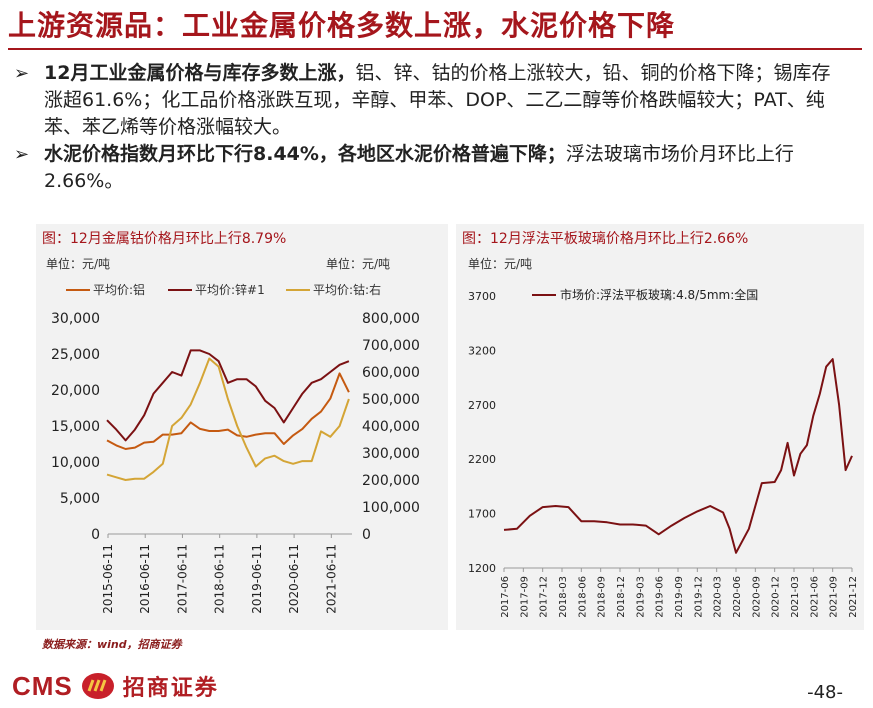  What do you see at coordinates (524, 597) in the screenshot?
I see `x-tick-label: 2017-09` at bounding box center [524, 597].